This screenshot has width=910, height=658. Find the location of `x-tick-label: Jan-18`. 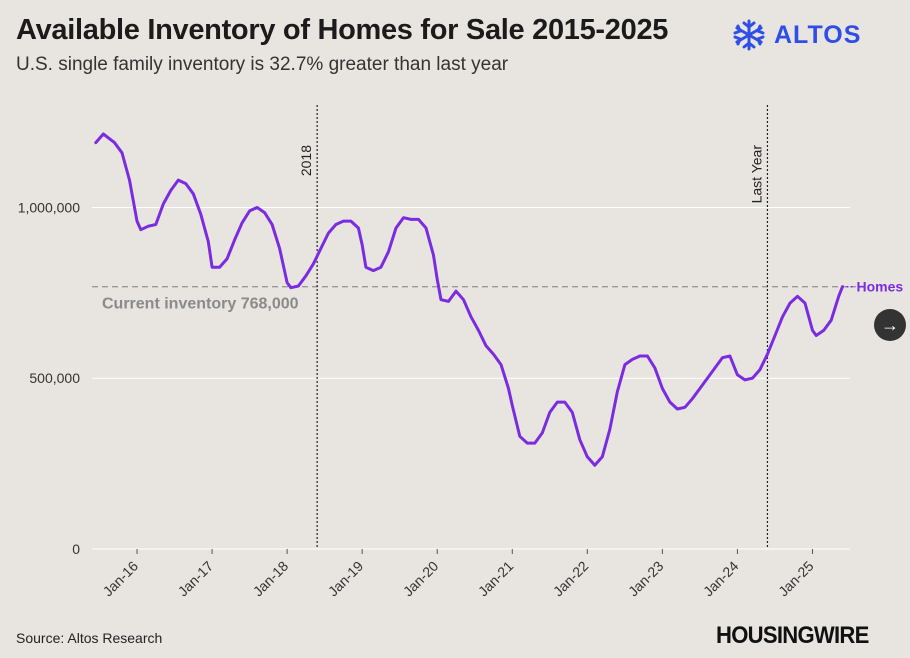

x-tick-label: Jan-18 is located at coordinates (271, 579).